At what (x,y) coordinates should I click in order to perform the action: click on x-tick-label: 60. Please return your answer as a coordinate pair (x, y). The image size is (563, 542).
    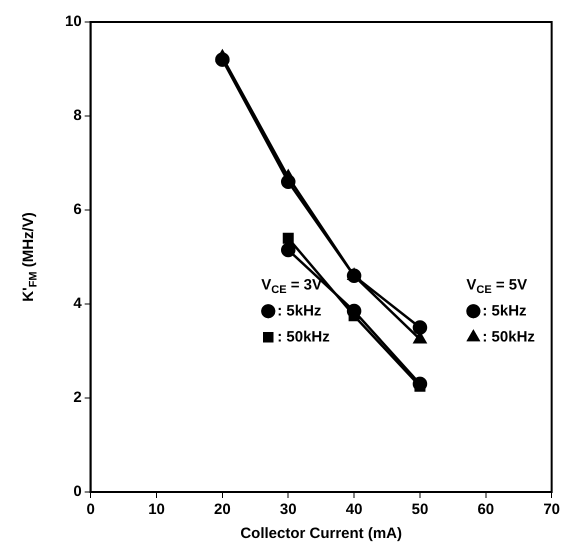
    Looking at the image, I should click on (485, 509).